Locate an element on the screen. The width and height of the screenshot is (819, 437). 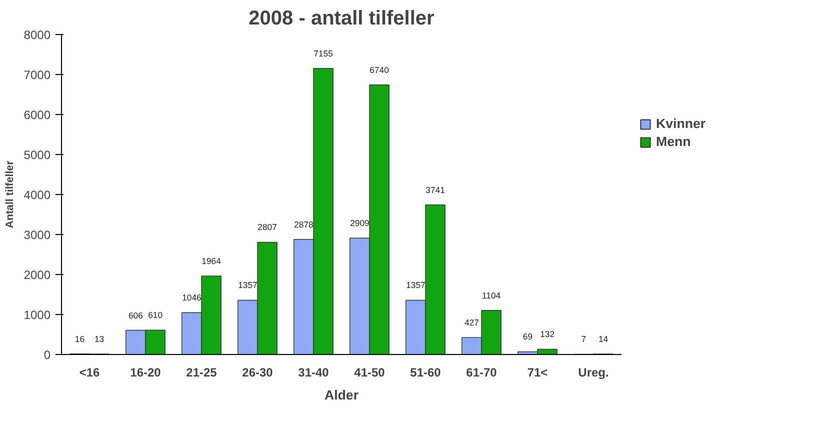
x-tick-label: 31-40 is located at coordinates (314, 373).